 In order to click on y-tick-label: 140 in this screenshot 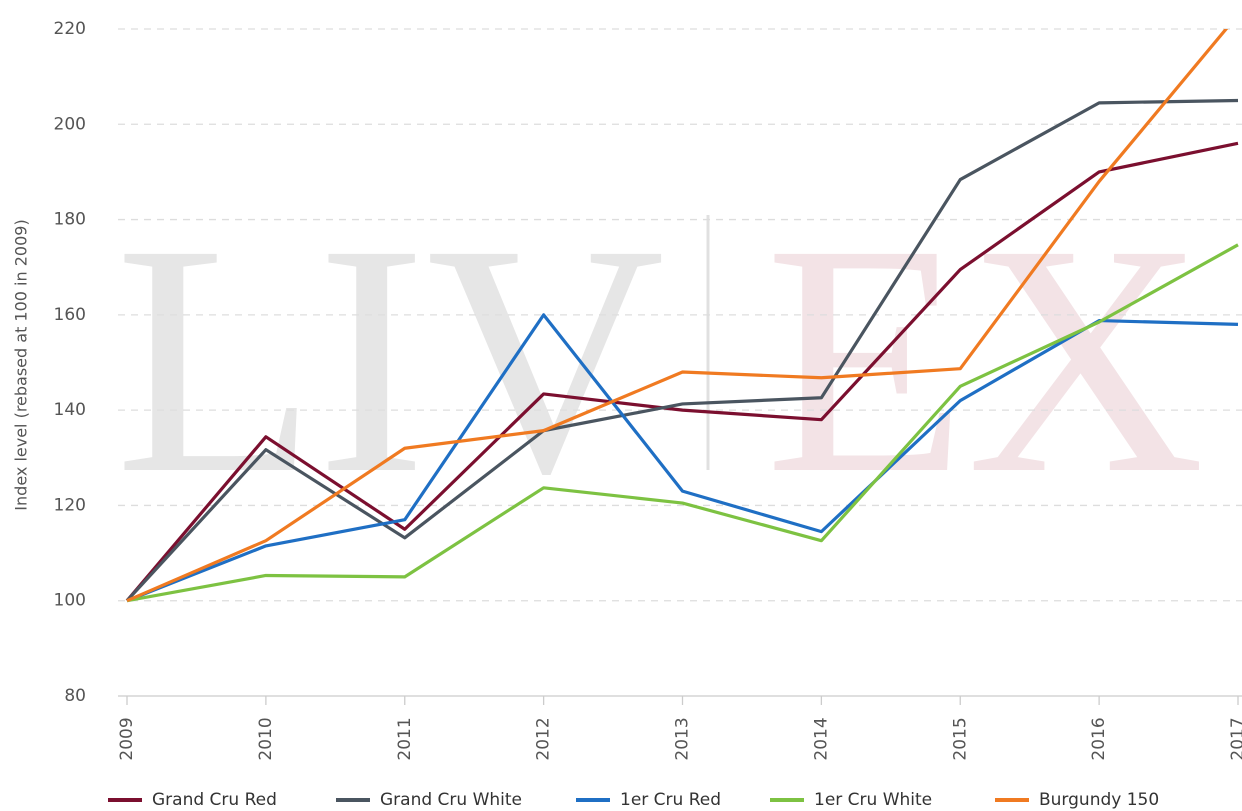, I will do `click(70, 410)`.